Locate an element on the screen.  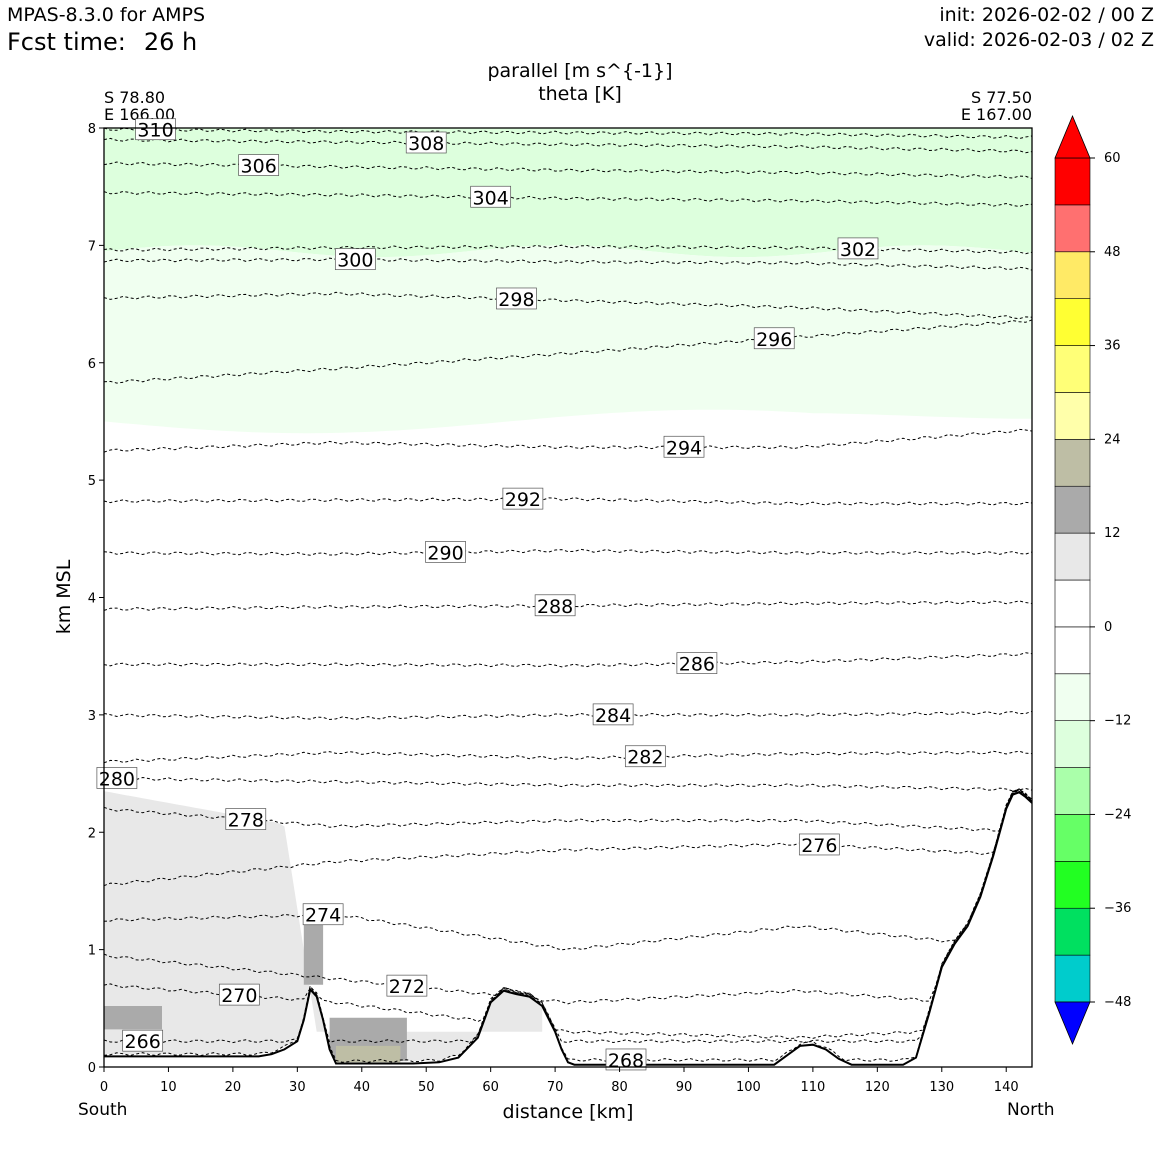
x-tick-label-10: 10 is located at coordinates (168, 1087).